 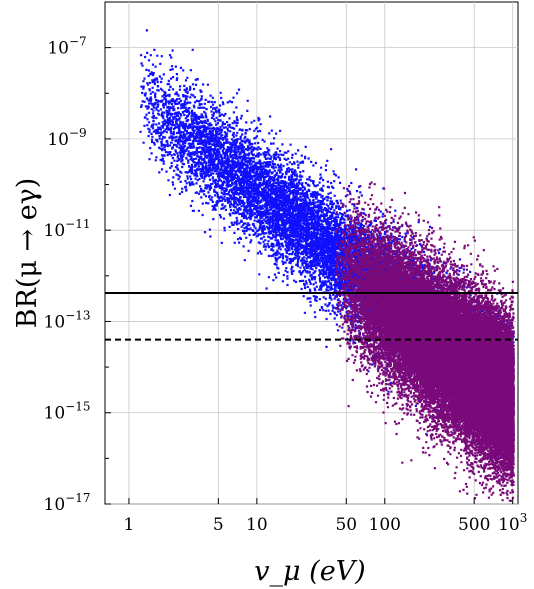 I want to click on x-tick-labels: 1 5 10 50 100 500 10³, so click(x=326, y=523).